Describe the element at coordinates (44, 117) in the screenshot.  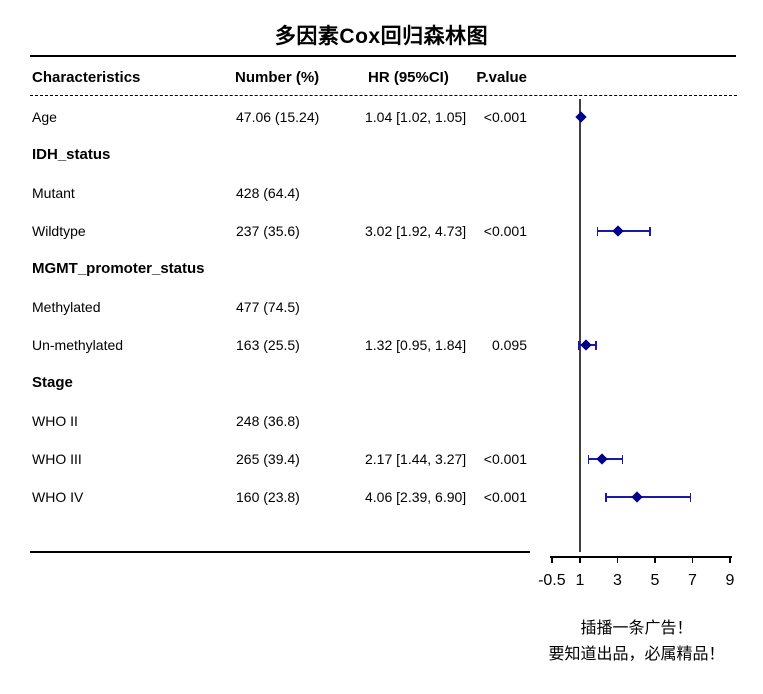
I see `row-label: Age` at that location.